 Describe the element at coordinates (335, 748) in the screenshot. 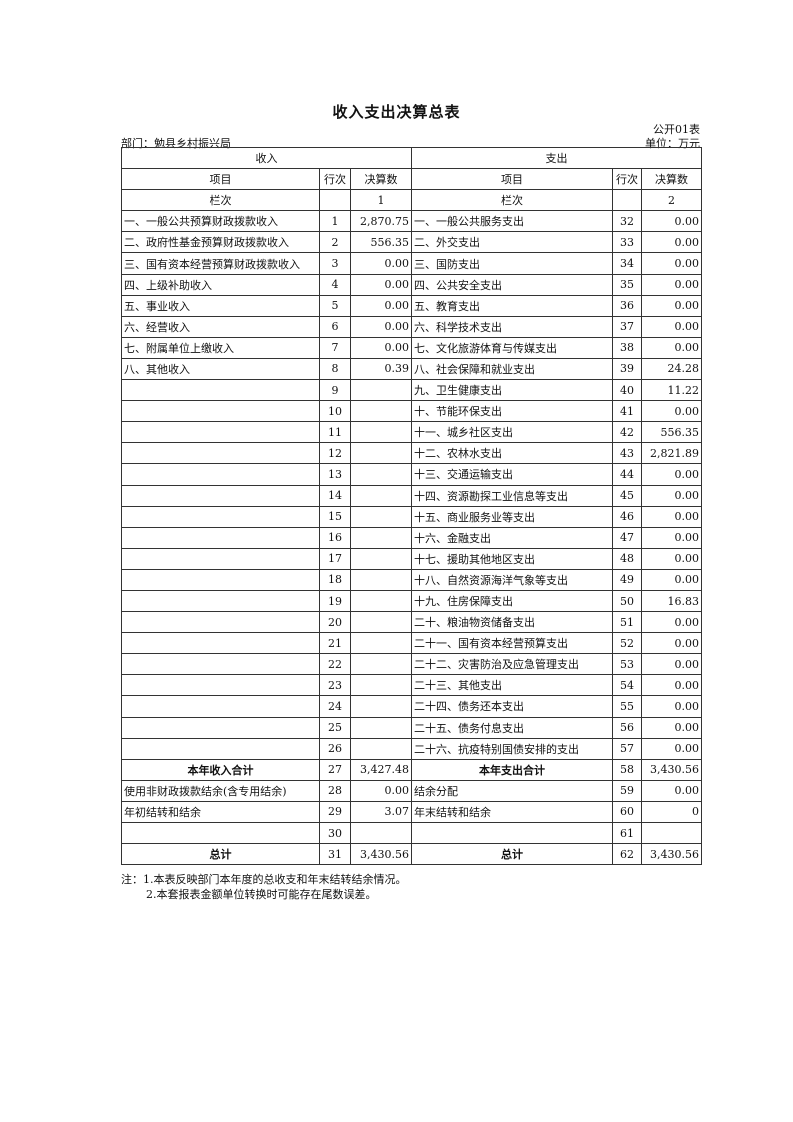

I see `income-row-no-cell: 26` at that location.